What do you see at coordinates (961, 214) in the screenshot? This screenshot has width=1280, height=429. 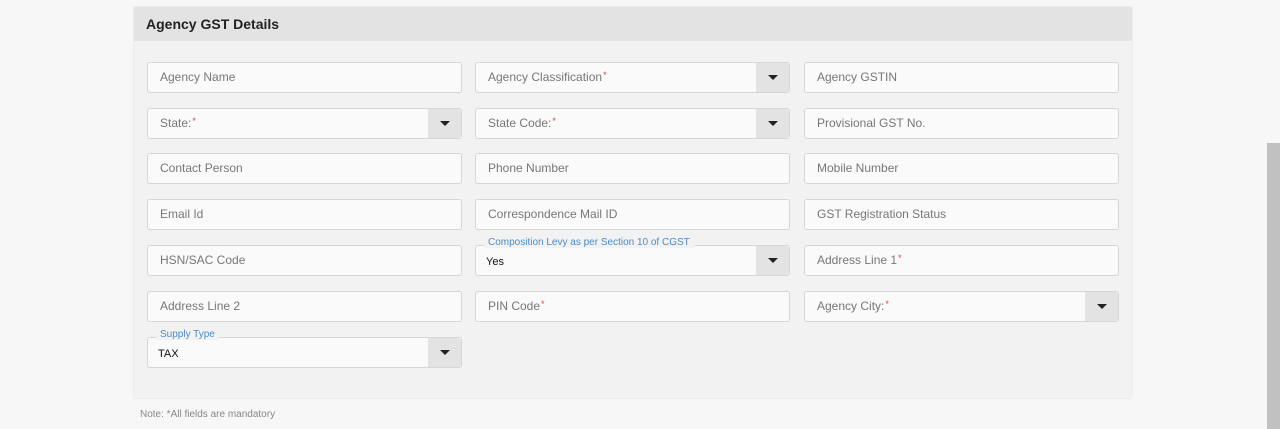 I see `gst-registration-status-input: GST Registration Status` at bounding box center [961, 214].